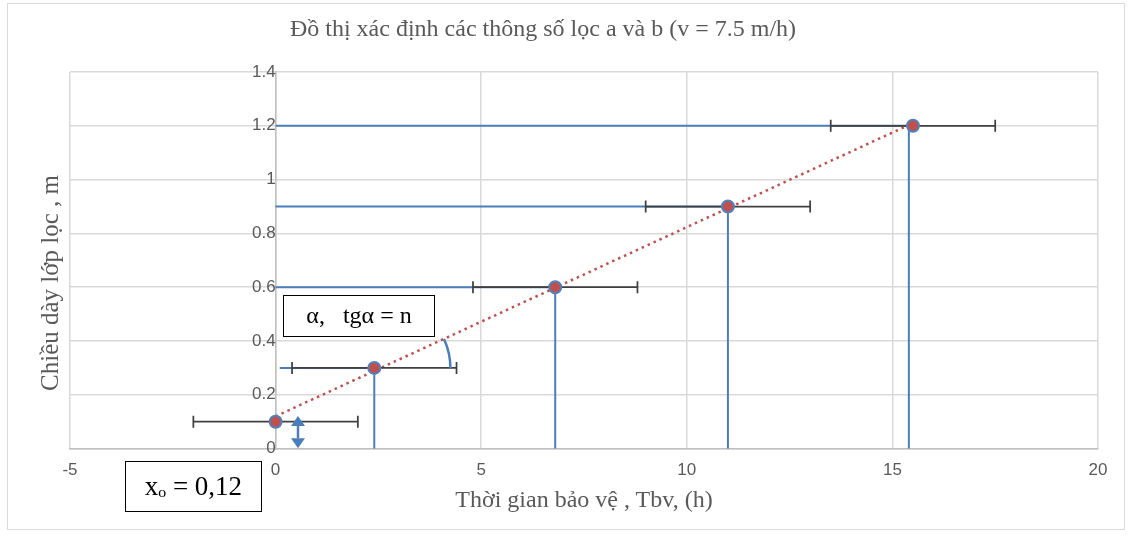 The width and height of the screenshot is (1131, 537). What do you see at coordinates (687, 470) in the screenshot?
I see `x-tick-label: 10` at bounding box center [687, 470].